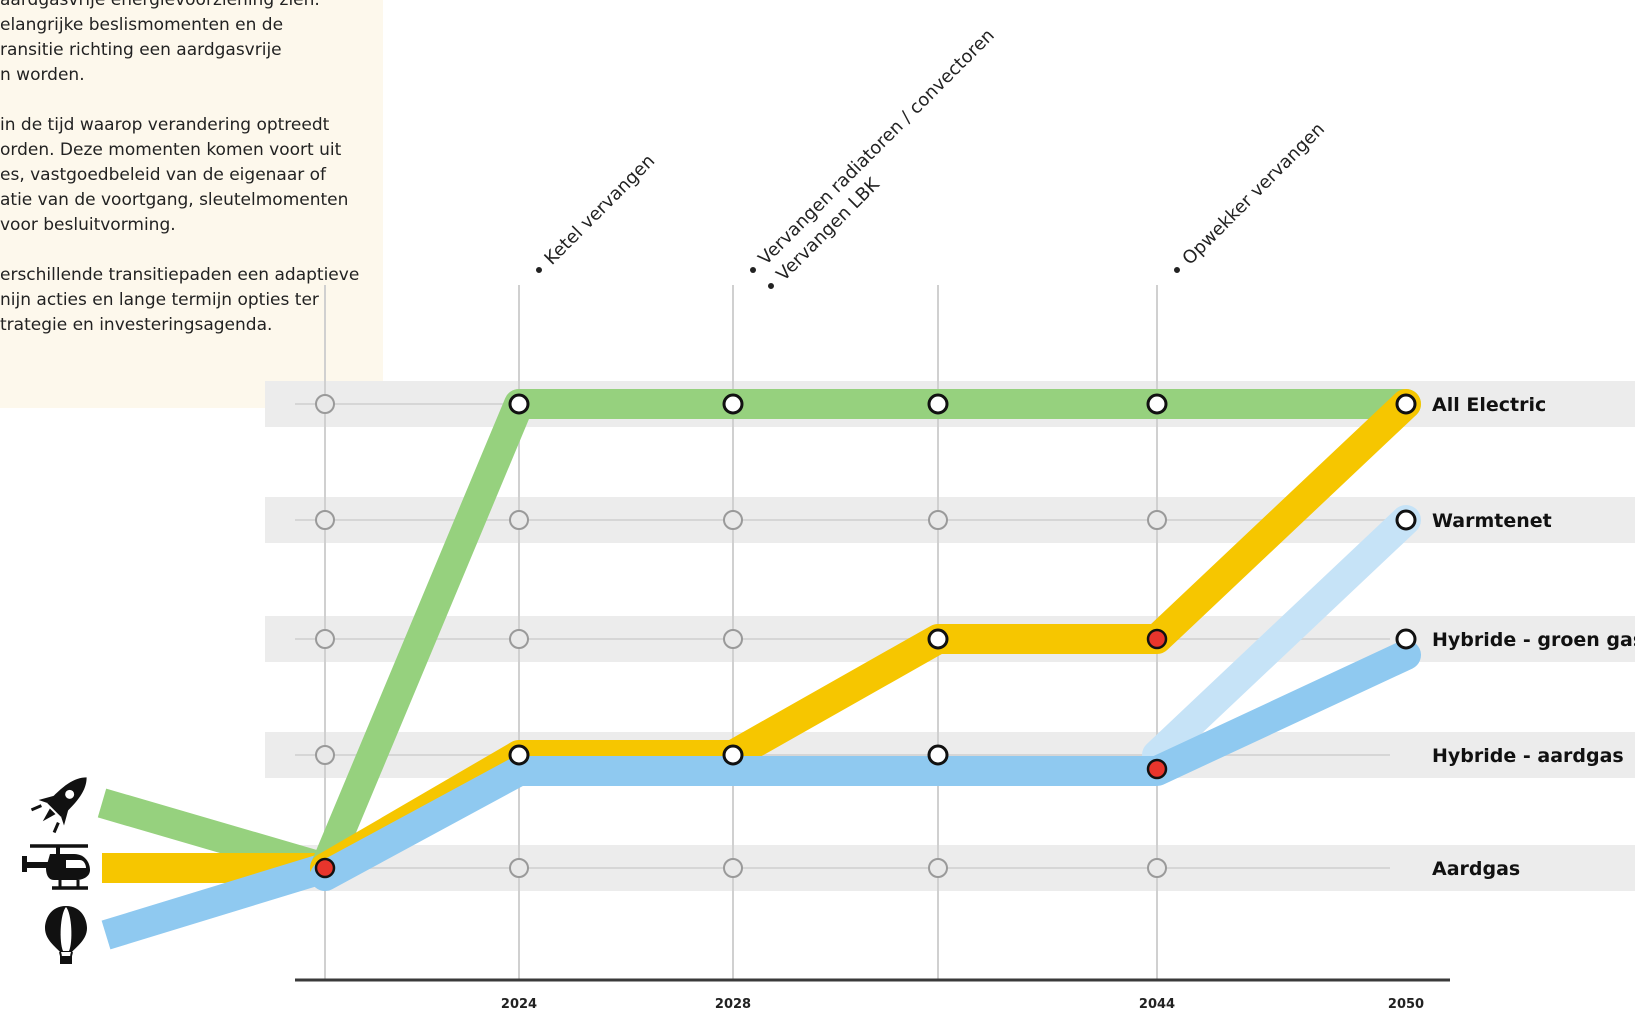 The height and width of the screenshot is (1015, 1635). I want to click on year-label: 2028, so click(733, 1004).